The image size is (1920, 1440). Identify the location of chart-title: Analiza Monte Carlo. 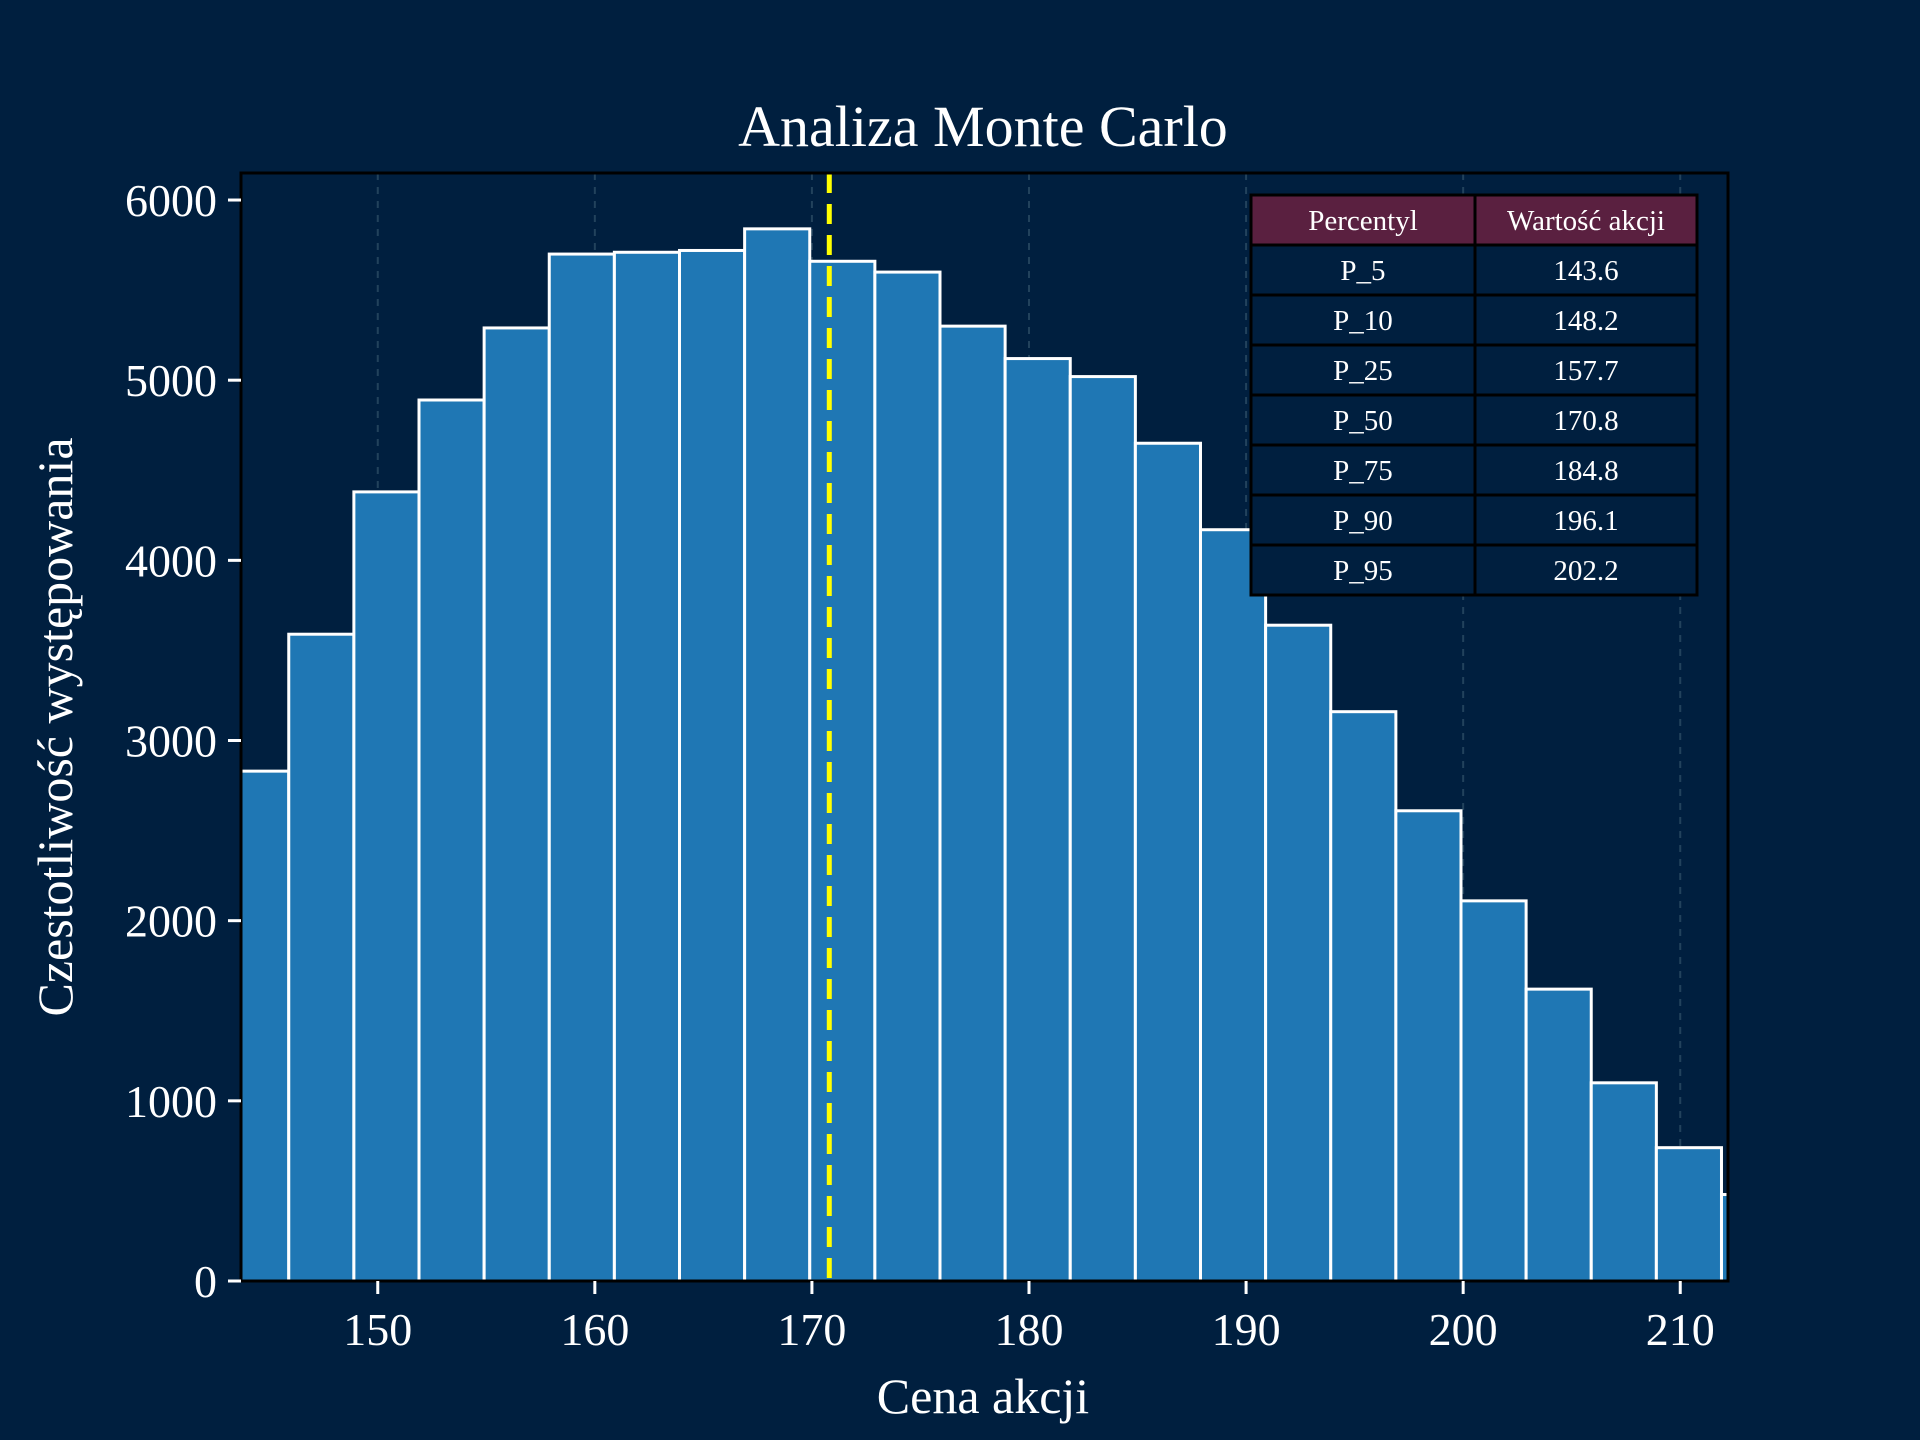
(983, 126).